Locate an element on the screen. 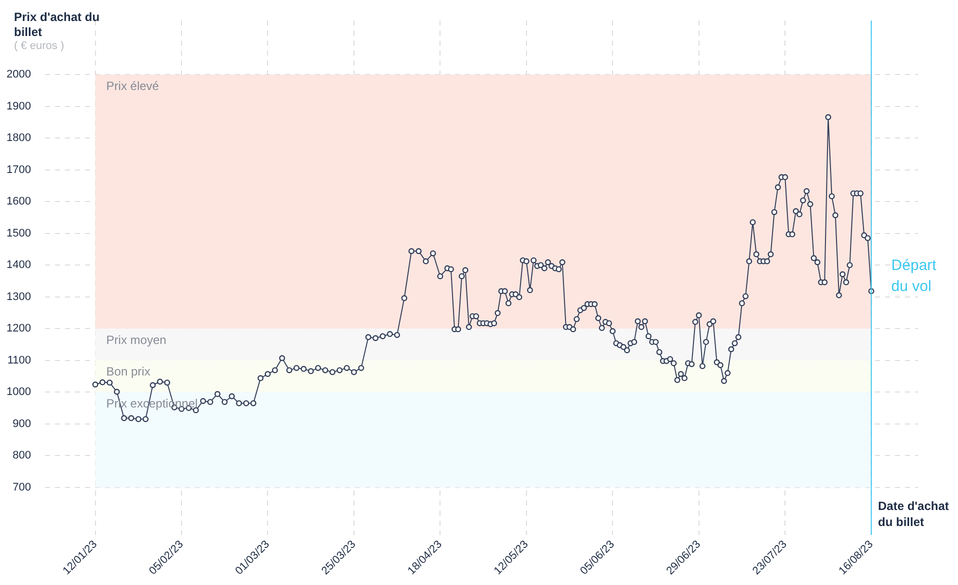 This screenshot has height=585, width=958. annotation: ( € euros ) is located at coordinates (39, 46).